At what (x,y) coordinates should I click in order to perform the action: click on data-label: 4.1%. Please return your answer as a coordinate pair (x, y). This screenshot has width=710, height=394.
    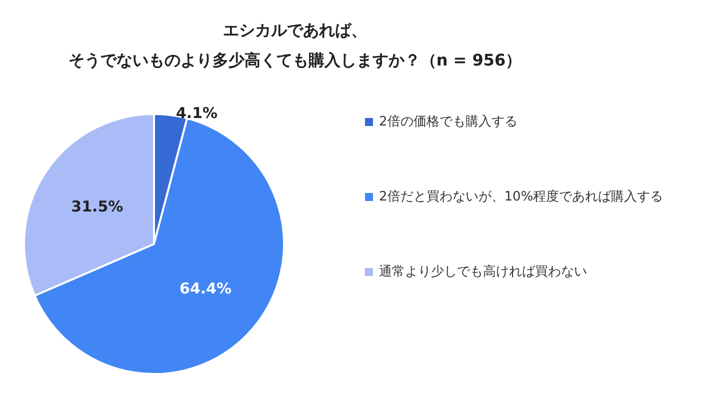
    Looking at the image, I should click on (197, 113).